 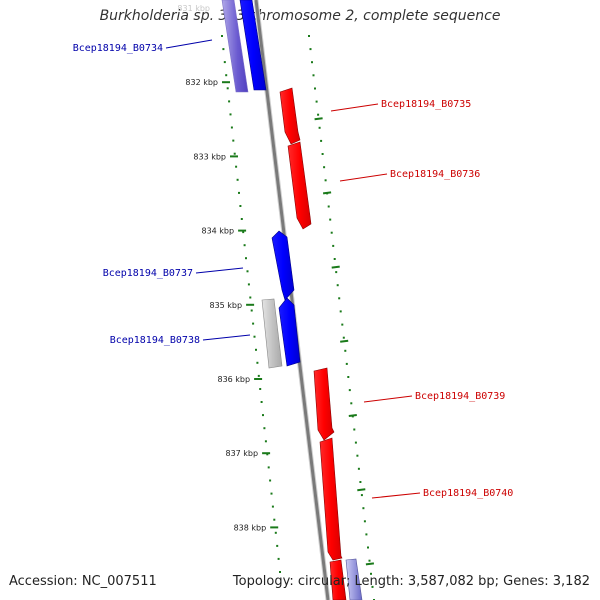 I want to click on leader-line-b0735, so click(x=354, y=107).